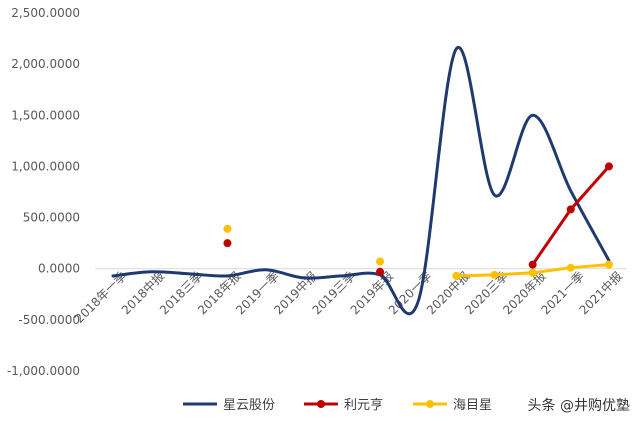  I want to click on watermark: 头条 @井购优塾, so click(578, 406).